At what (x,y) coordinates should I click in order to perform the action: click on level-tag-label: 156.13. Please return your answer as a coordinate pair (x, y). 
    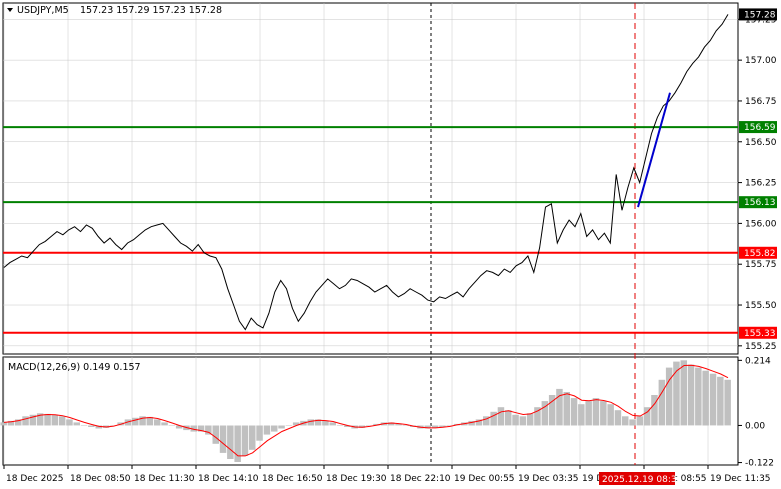
    Looking at the image, I should click on (760, 203).